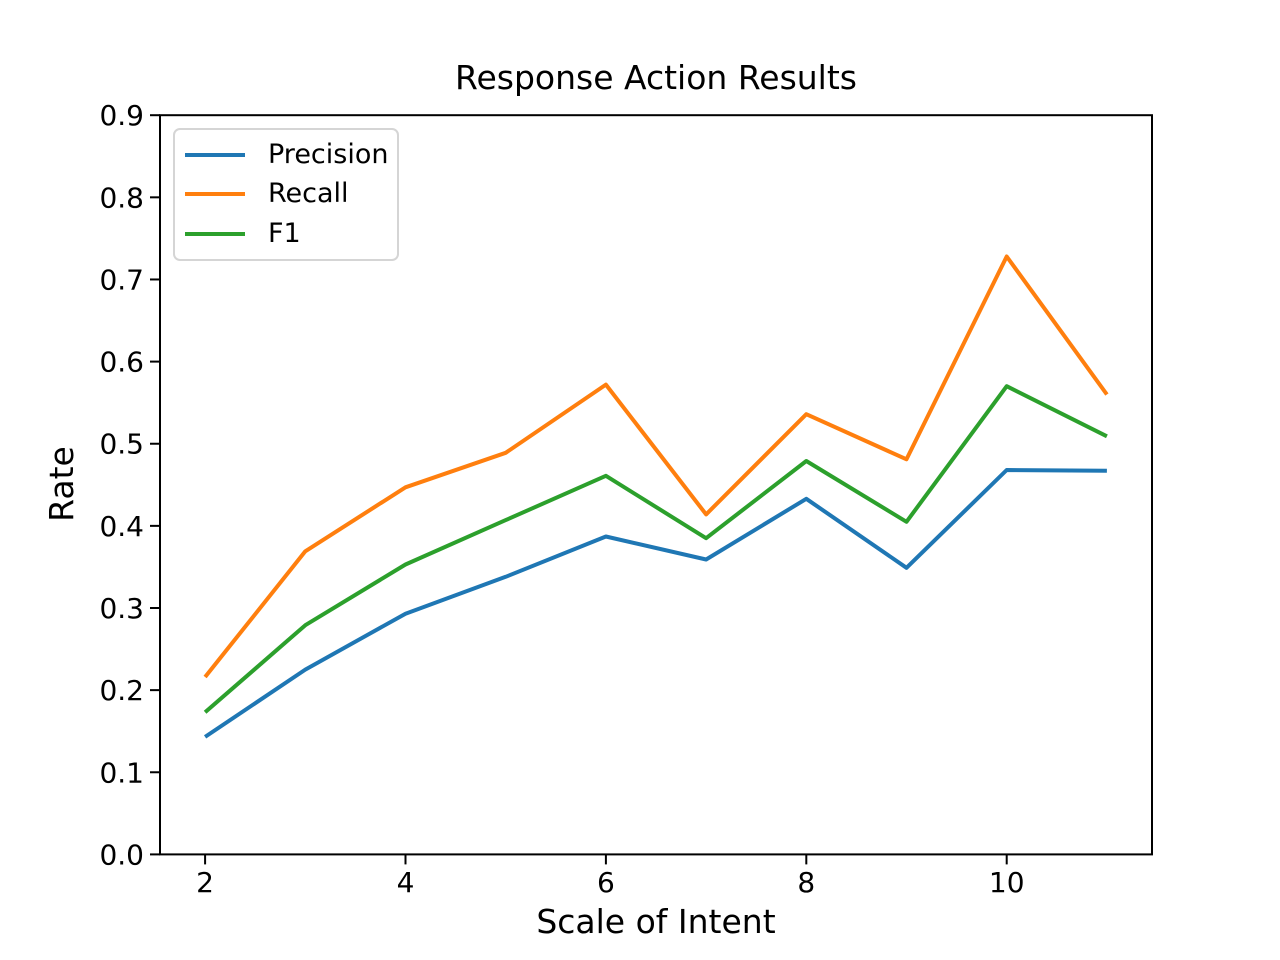 This screenshot has width=1280, height=960. I want to click on x-tick-label: 2, so click(205, 882).